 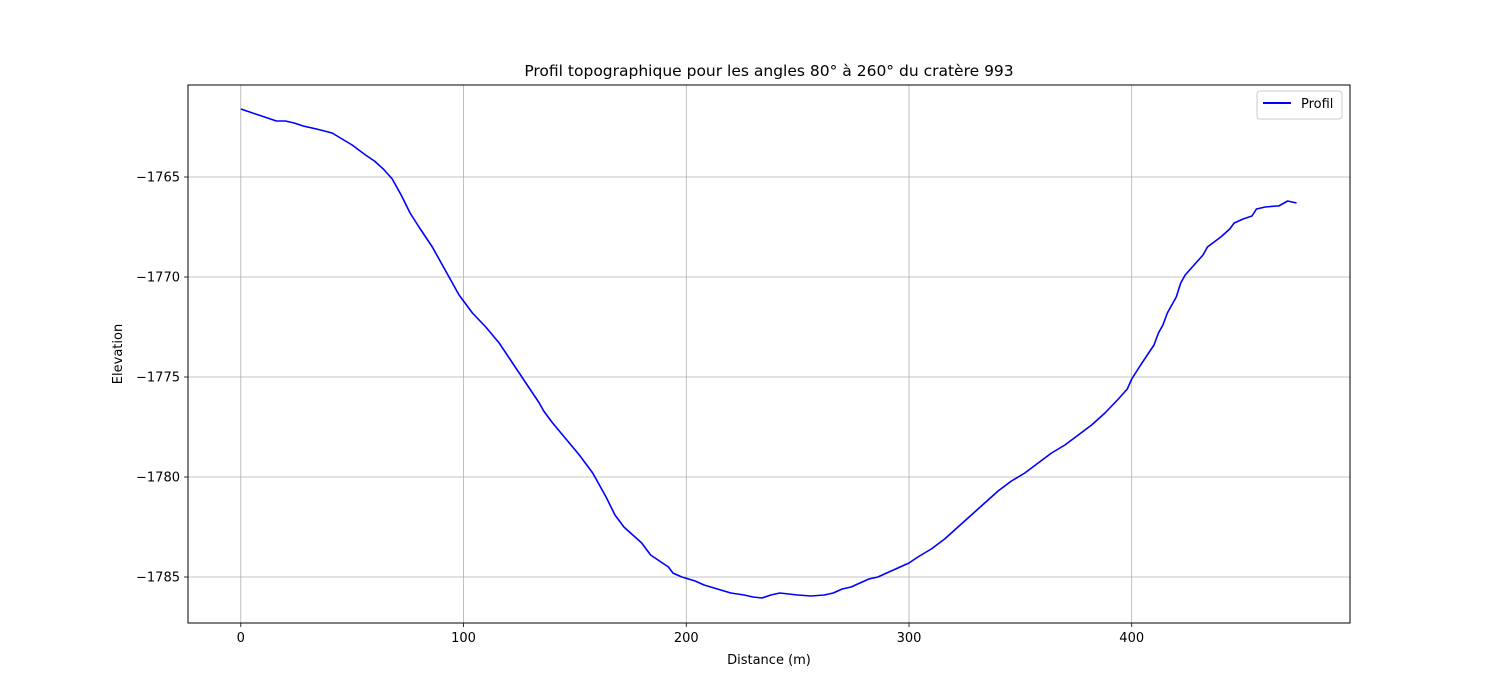 I want to click on x-tick-label: 300, so click(x=909, y=638).